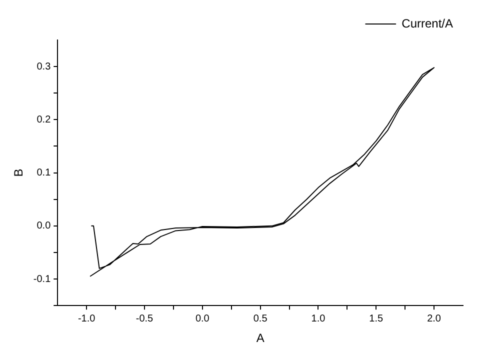 The image size is (501, 358). Describe the element at coordinates (19, 172) in the screenshot. I see `y-axis-title: B` at that location.